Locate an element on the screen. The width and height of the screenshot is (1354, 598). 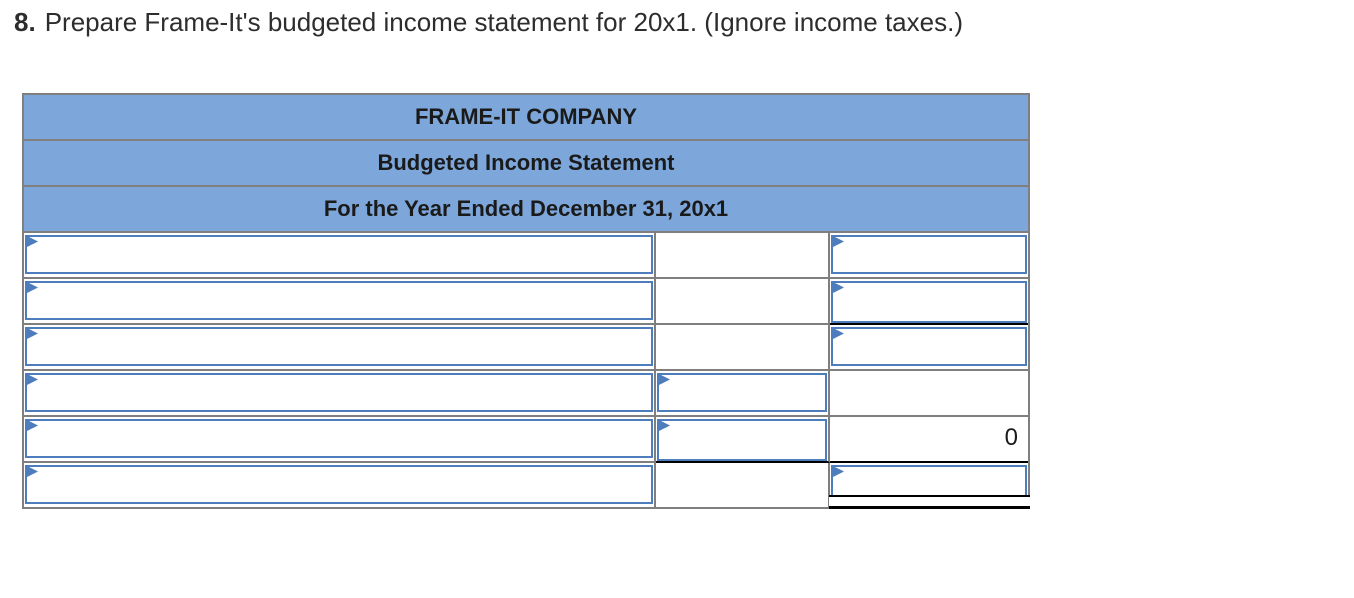
statement-cell: 0 is located at coordinates (929, 440).